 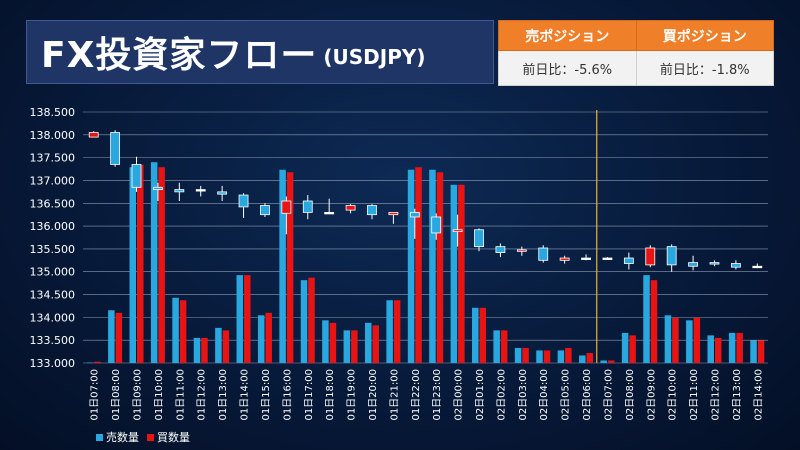 I want to click on y-tick-label: 133.000, so click(x=53, y=363).